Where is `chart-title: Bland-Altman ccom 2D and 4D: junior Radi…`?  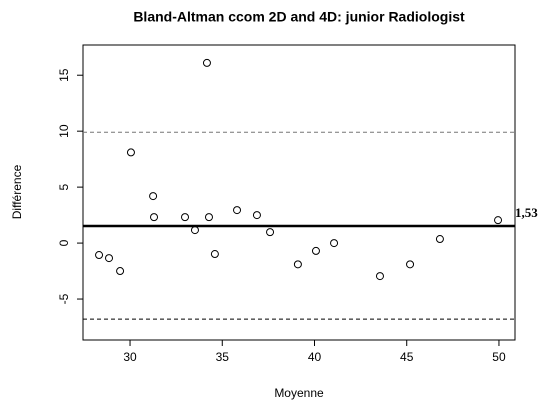
chart-title: Bland-Altman ccom 2D and 4D: junior Radi… is located at coordinates (299, 17).